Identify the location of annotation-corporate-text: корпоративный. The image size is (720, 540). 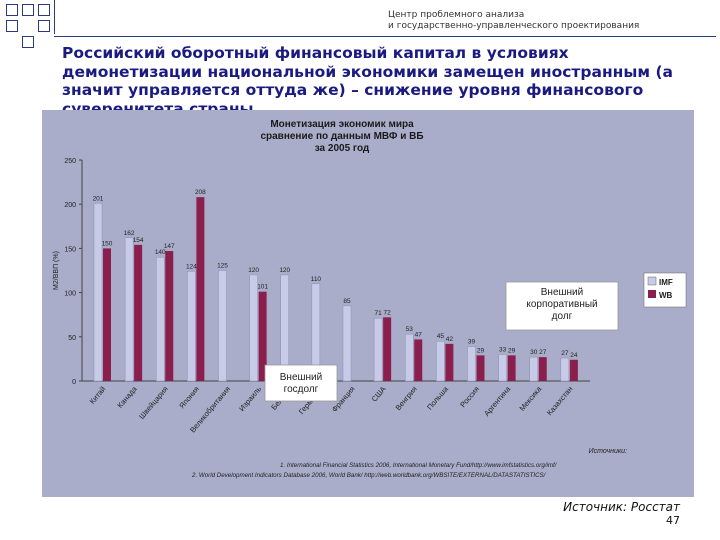
(561, 304).